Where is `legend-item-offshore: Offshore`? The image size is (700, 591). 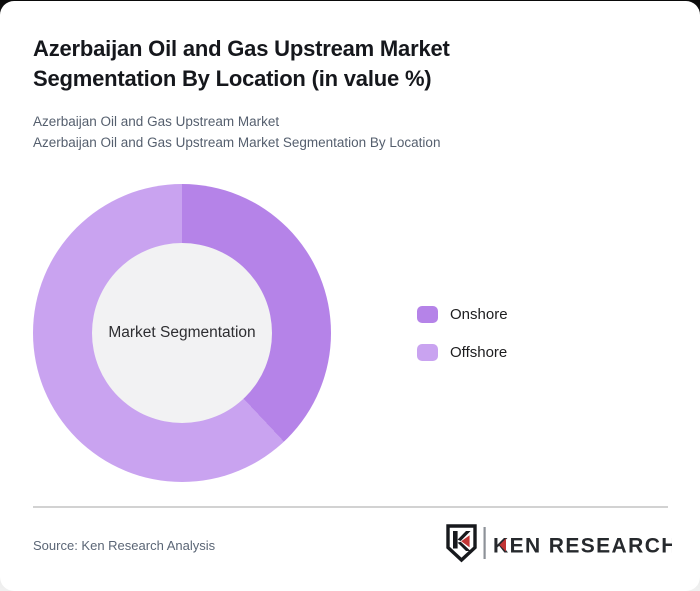
legend-item-offshore: Offshore is located at coordinates (462, 352).